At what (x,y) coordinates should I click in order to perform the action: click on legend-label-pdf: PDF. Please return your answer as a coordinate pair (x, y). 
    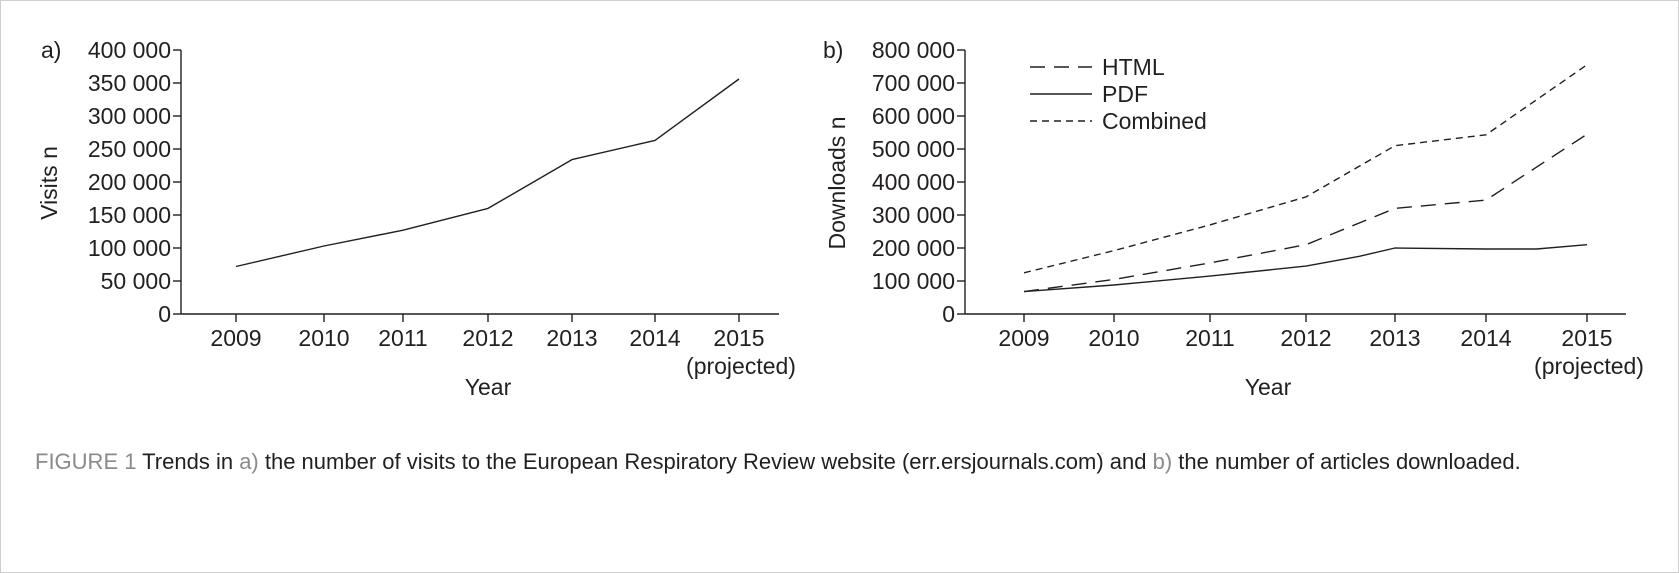
    Looking at the image, I should click on (1125, 94).